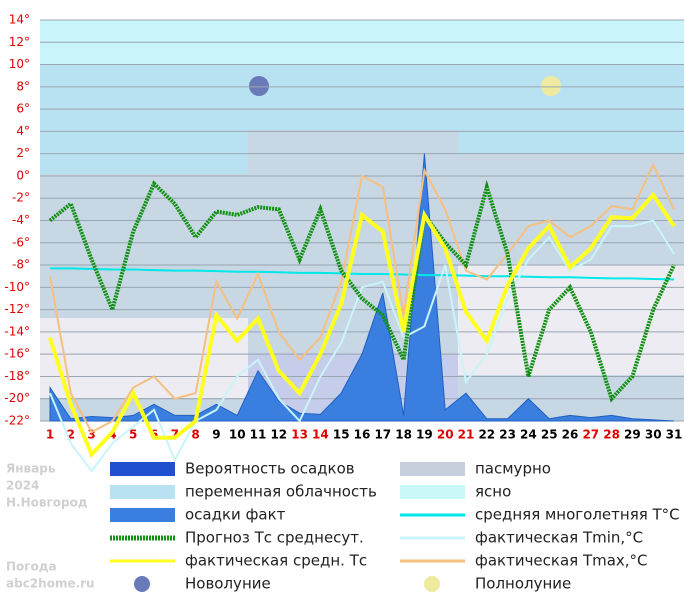  I want to click on x-tick-label: 27, so click(590, 435).